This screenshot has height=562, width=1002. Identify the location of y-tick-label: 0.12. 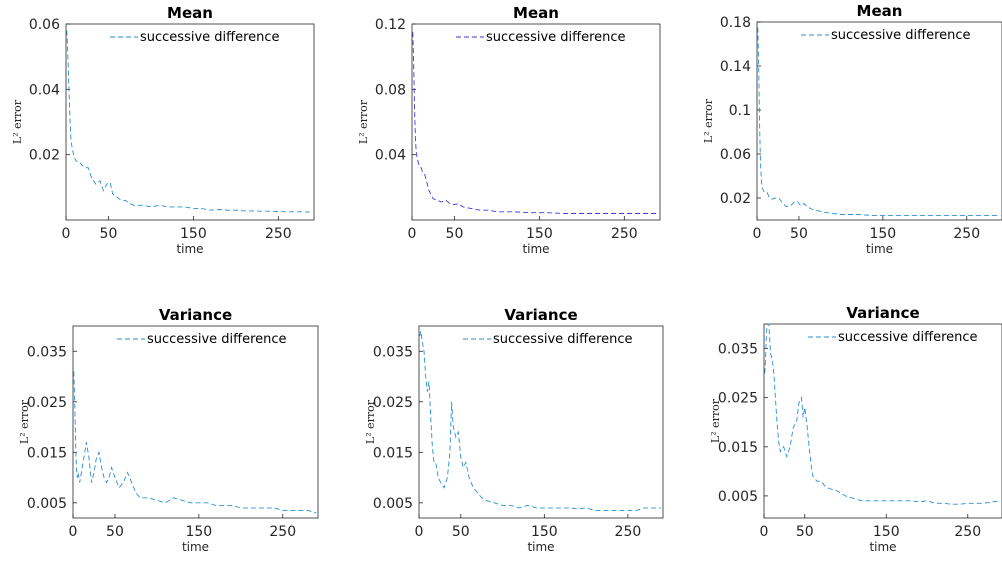
(390, 25).